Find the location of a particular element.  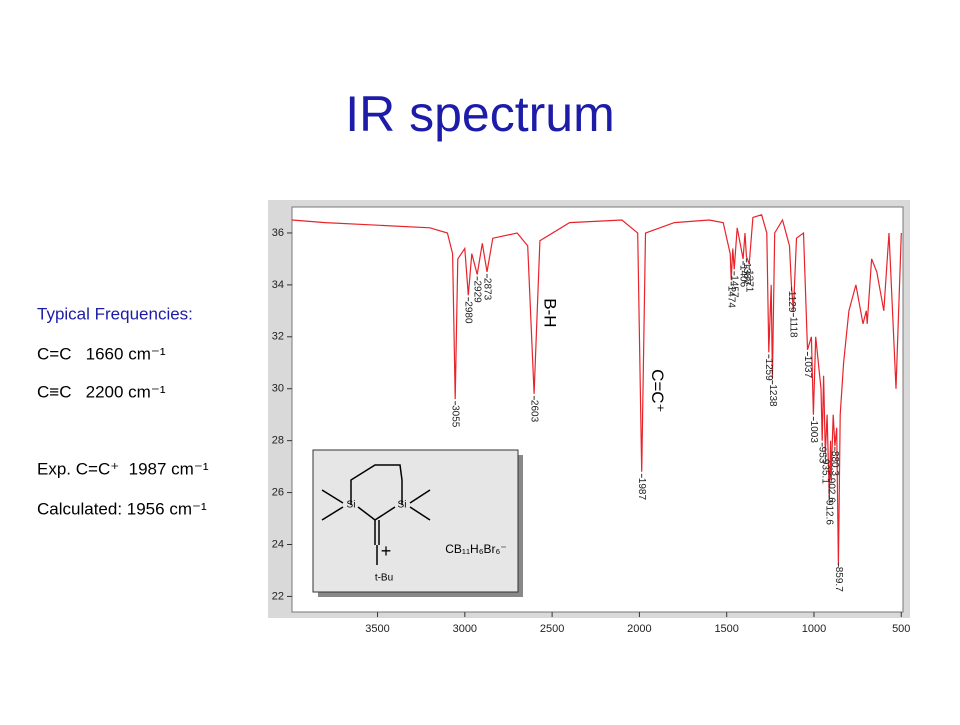

inset: Si Si + t-Bu CB₁₁H₆Br₆⁻ is located at coordinates (417, 523).